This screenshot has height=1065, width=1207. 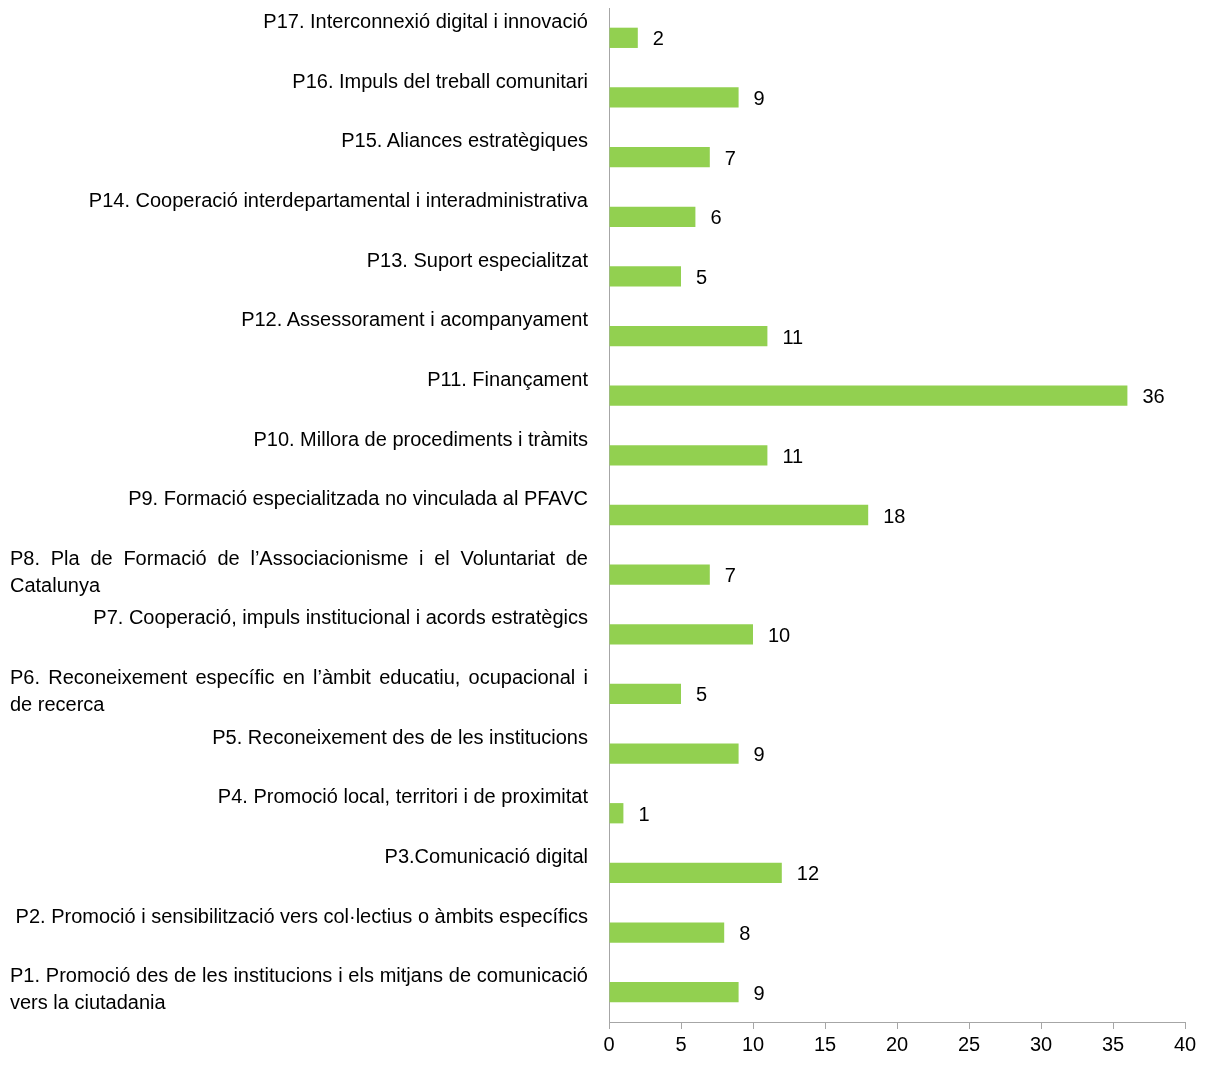 I want to click on y-tick-label: P12. Assessorament i acompanyament, so click(x=414, y=320).